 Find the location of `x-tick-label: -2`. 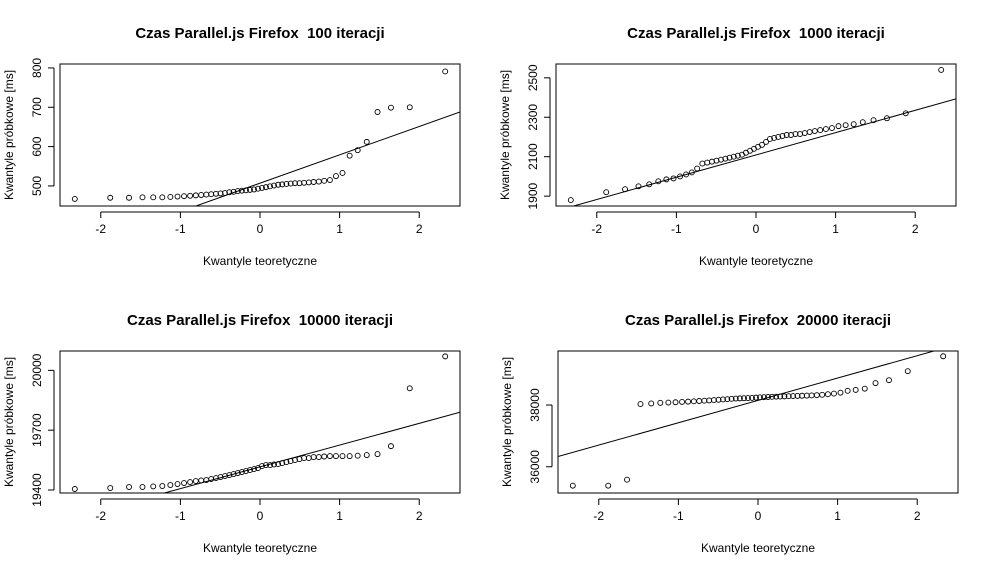

x-tick-label: -2 is located at coordinates (100, 516).